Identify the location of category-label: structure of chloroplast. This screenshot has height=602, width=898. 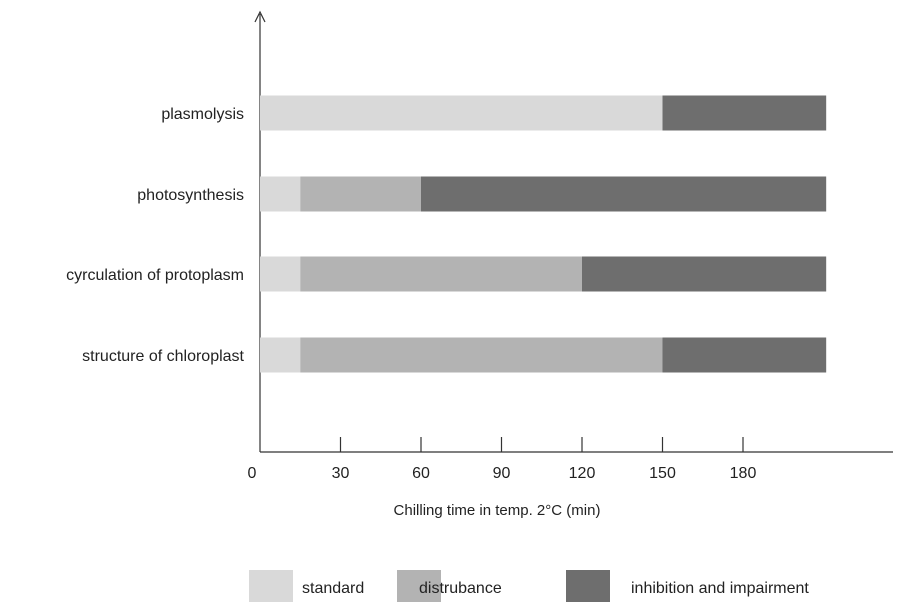
(163, 356).